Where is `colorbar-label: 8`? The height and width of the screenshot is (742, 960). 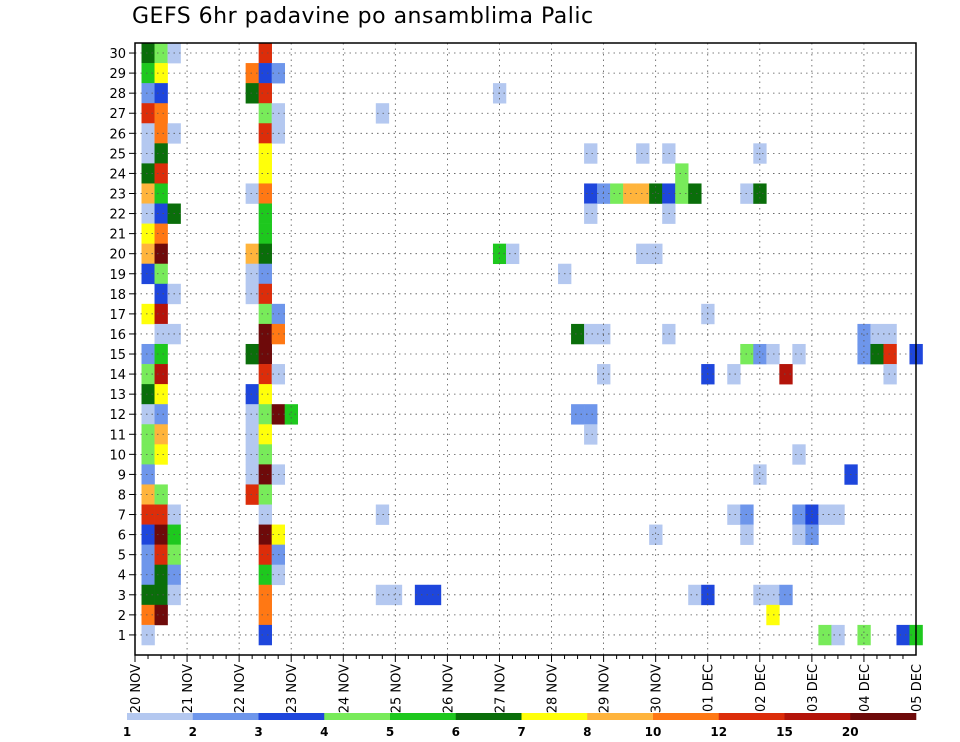
colorbar-label: 8 is located at coordinates (587, 732).